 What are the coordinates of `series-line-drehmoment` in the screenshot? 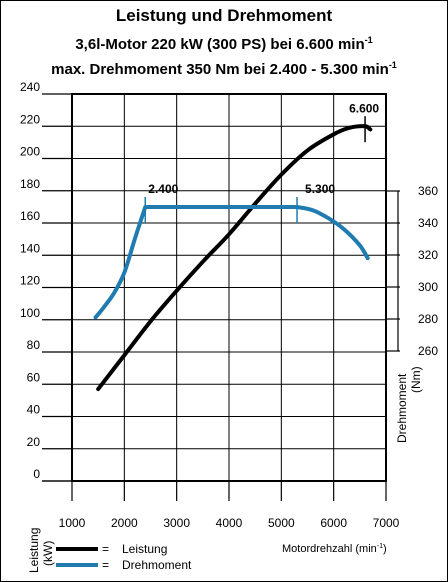 It's located at (231, 262).